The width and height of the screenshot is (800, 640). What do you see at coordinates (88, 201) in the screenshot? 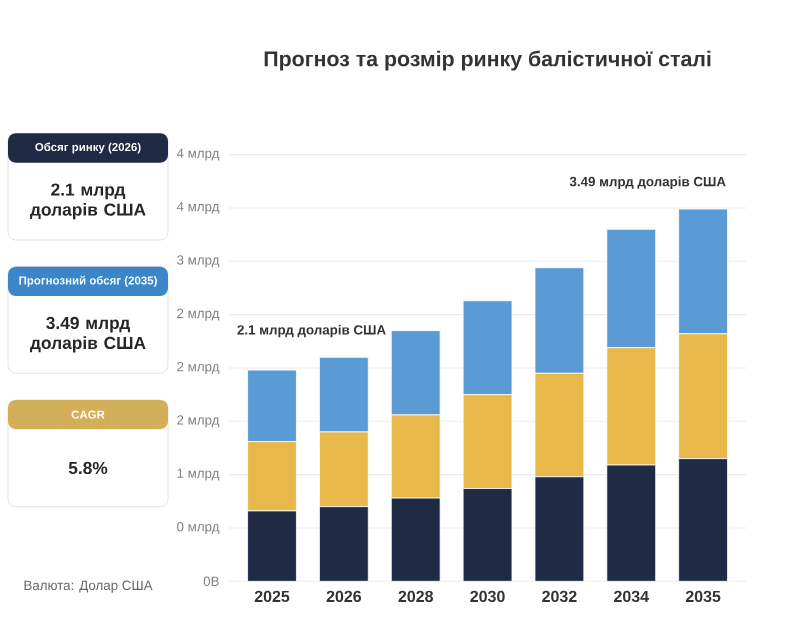
I see `text: 2.1 млрд доларів США` at bounding box center [88, 201].